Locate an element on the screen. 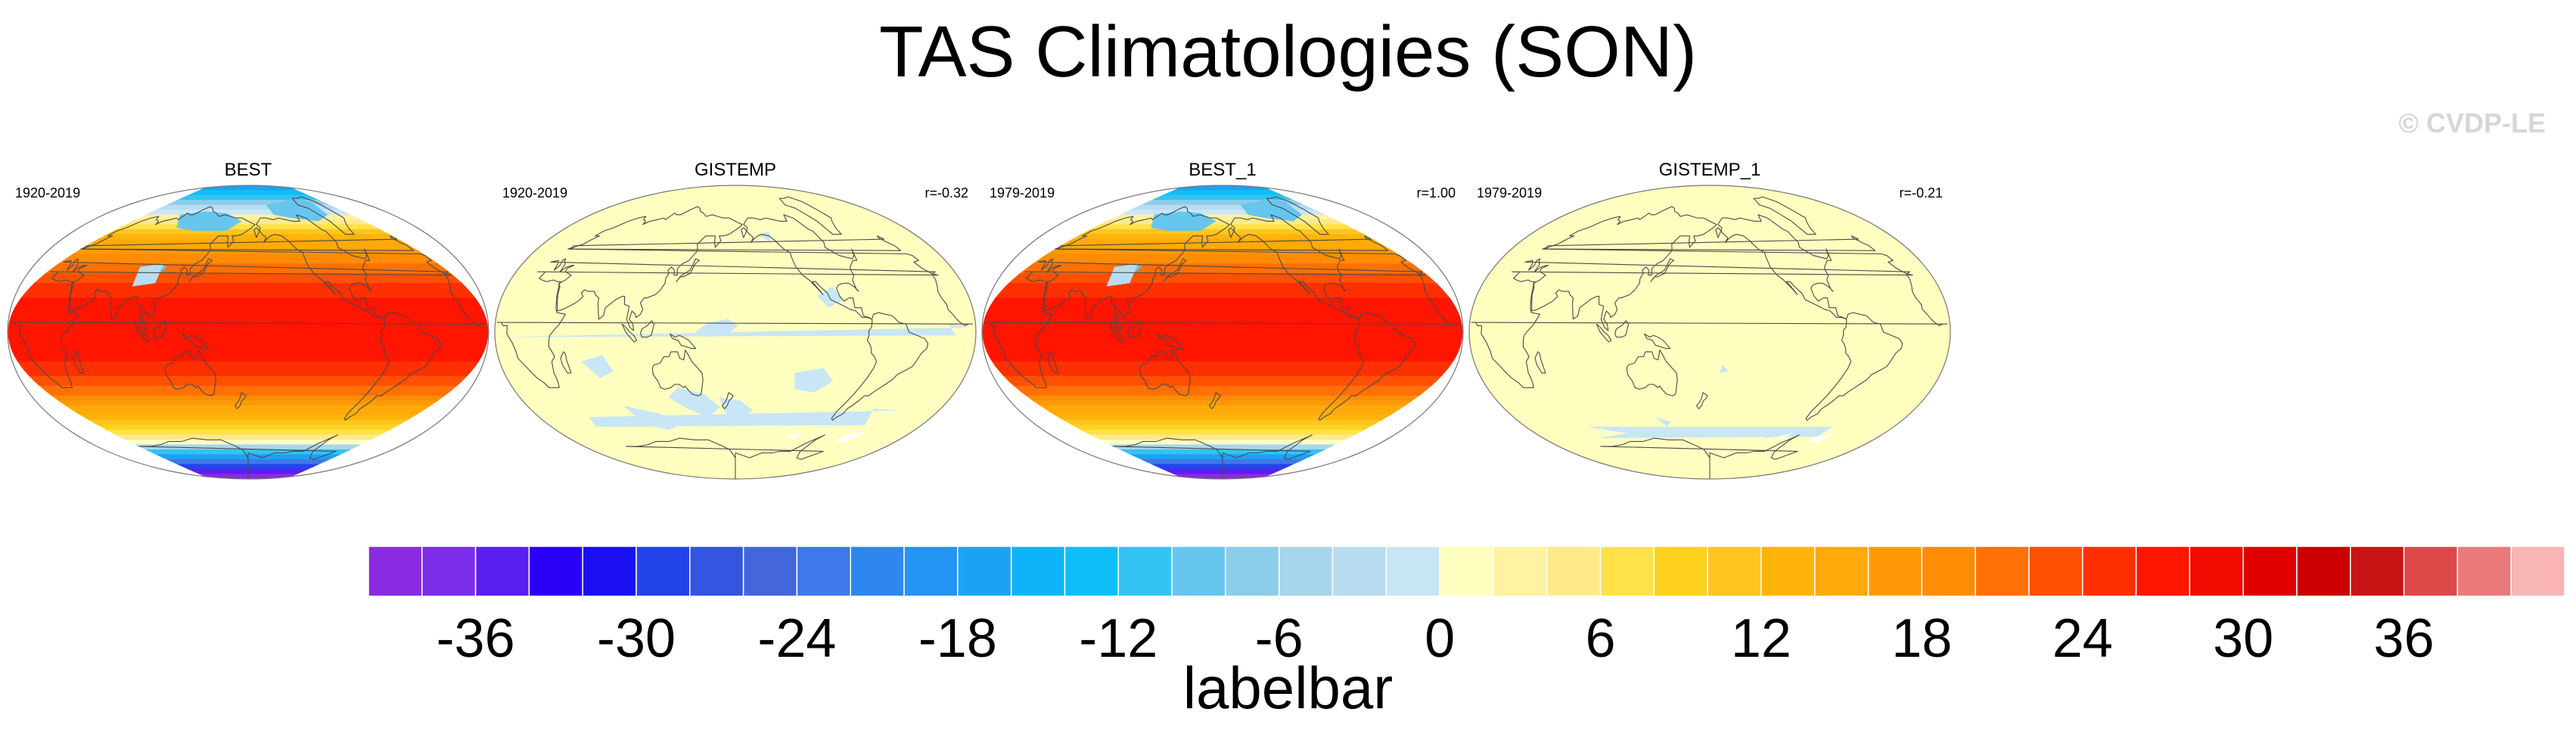 The width and height of the screenshot is (2576, 737). panel-period: 1979-2019 is located at coordinates (1022, 193).